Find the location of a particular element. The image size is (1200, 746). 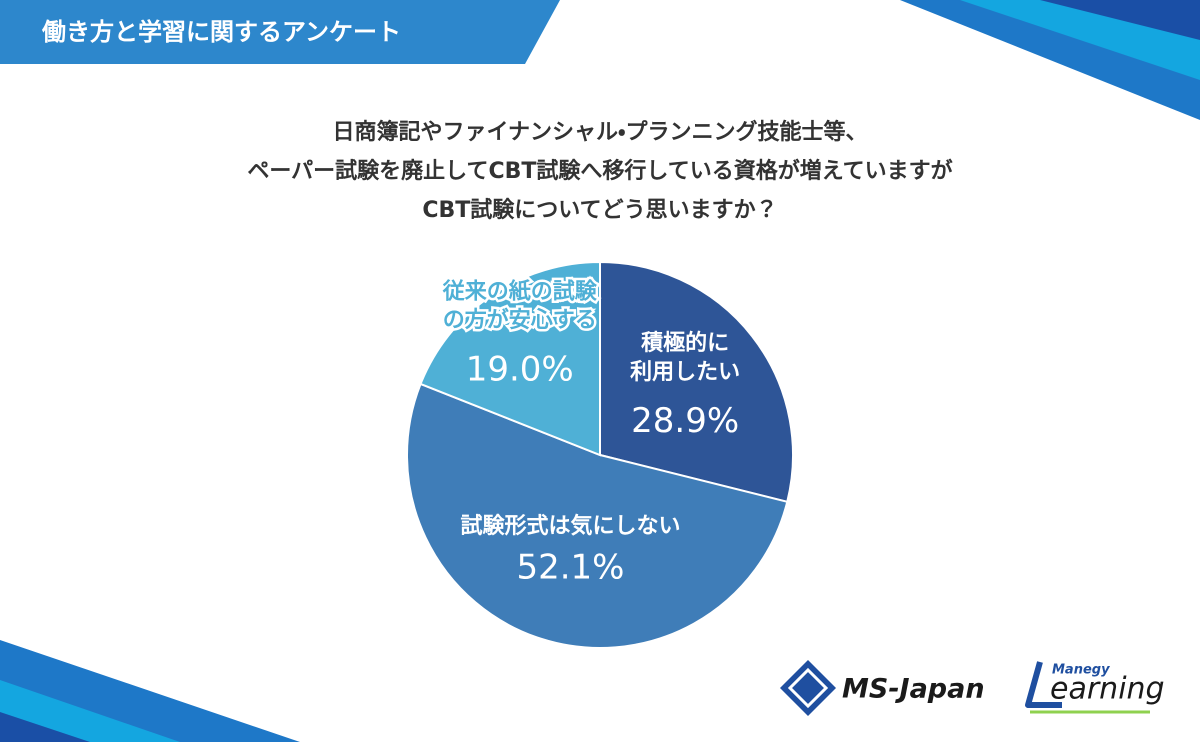

title-line: ペーパー試験を廃止してCBT試験へ移行している資格が増えていますが is located at coordinates (599, 171).